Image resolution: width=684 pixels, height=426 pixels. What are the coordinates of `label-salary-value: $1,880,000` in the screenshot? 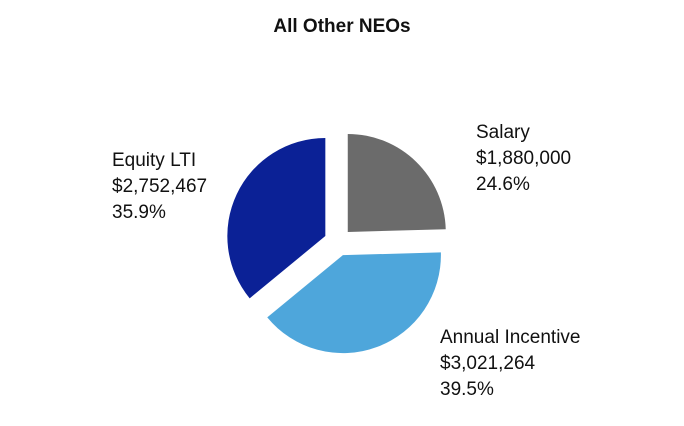 It's located at (524, 158).